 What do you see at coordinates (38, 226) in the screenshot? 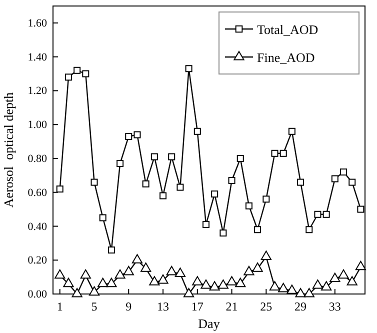
I see `y-tick-label: 0.40` at bounding box center [38, 226].